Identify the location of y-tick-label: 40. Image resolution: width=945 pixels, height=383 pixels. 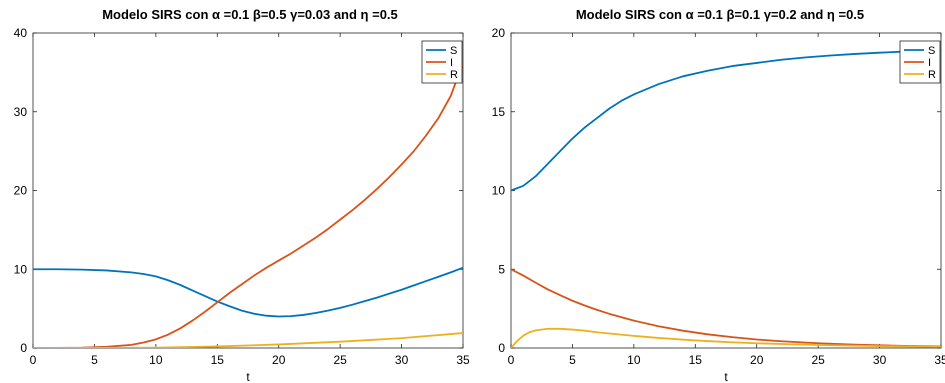
(21, 33).